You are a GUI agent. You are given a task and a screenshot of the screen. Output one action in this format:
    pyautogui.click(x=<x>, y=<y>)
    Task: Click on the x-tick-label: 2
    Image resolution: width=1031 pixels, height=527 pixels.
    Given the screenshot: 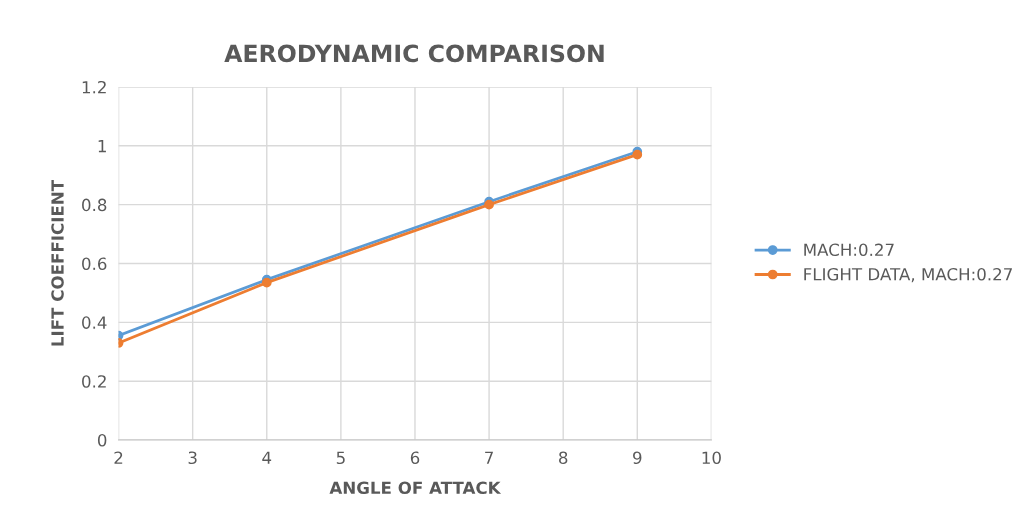 What is the action you would take?
    pyautogui.click(x=118, y=457)
    